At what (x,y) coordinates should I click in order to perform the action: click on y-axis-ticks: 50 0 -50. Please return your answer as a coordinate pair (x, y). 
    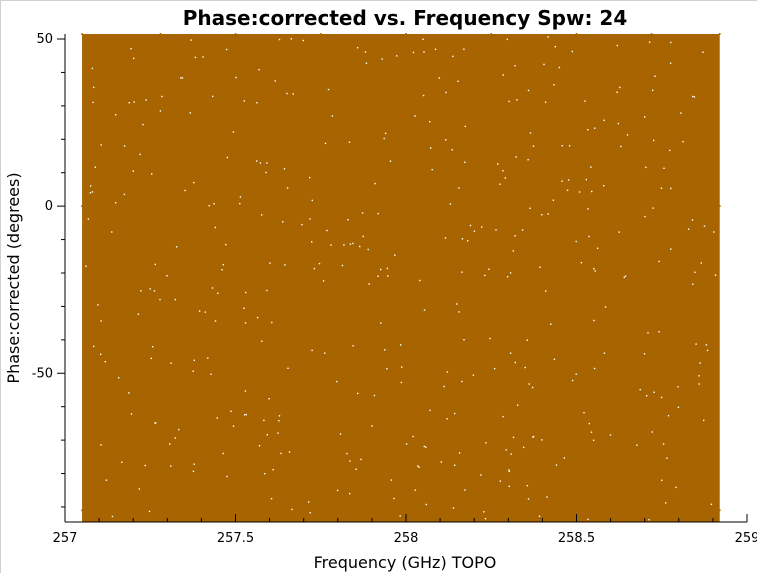
    Looking at the image, I should click on (48, 270).